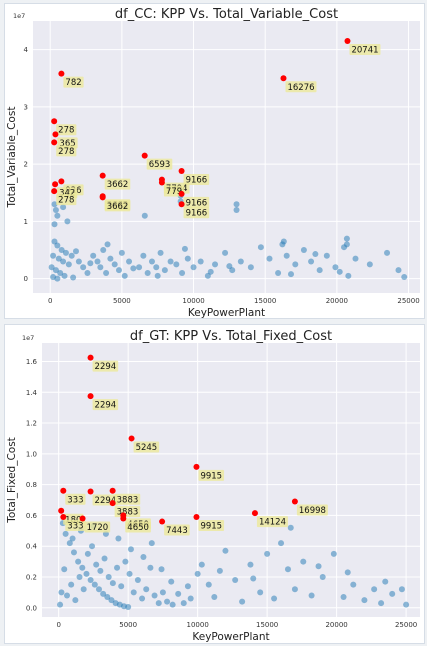  What do you see at coordinates (106, 367) in the screenshot?
I see `annotation-label: 2294` at bounding box center [106, 367].